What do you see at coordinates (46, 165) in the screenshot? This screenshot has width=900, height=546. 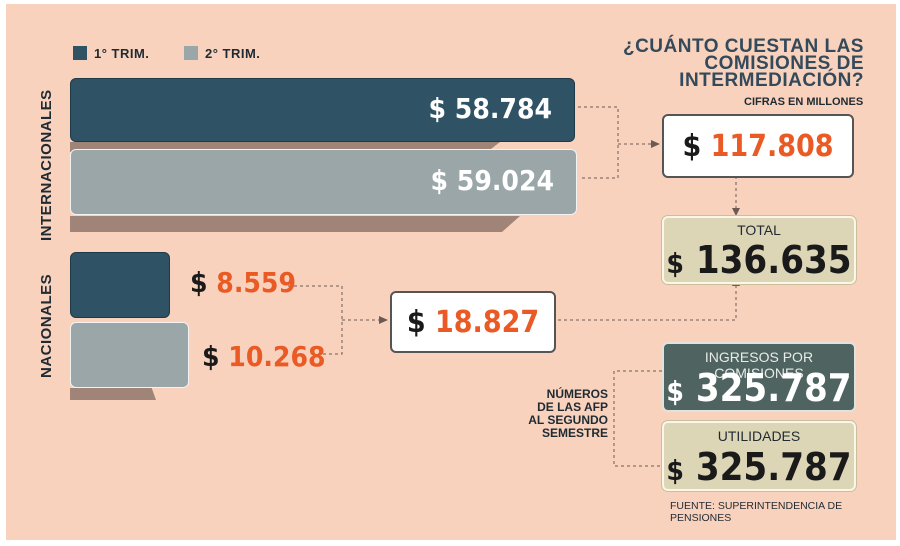 I see `category-label-internacionales: INTERNACIONALES` at bounding box center [46, 165].